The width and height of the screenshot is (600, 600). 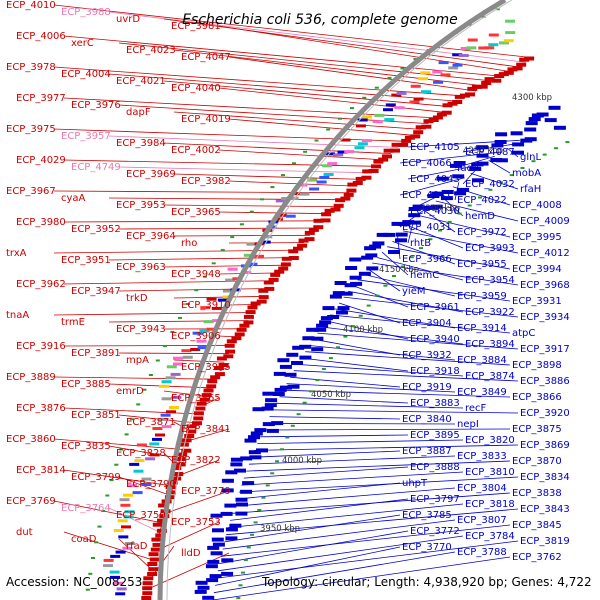 What do you see at coordinates (490, 536) in the screenshot?
I see `right-gene-label: ECP_3784` at bounding box center [490, 536].